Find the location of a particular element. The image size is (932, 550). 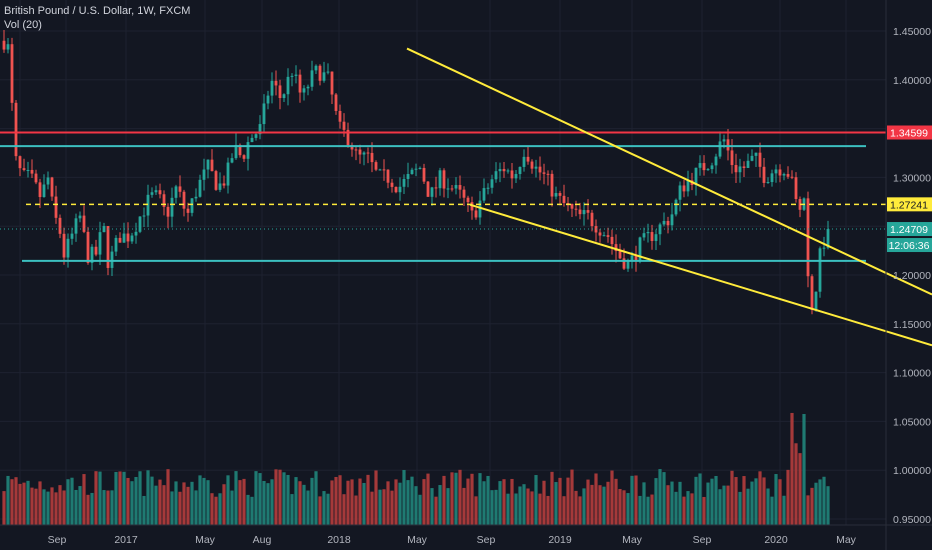

time-axis: Sep 2017 May Aug 2018 May Sep 2019 May Sep 2020 May is located at coordinates (452, 540).